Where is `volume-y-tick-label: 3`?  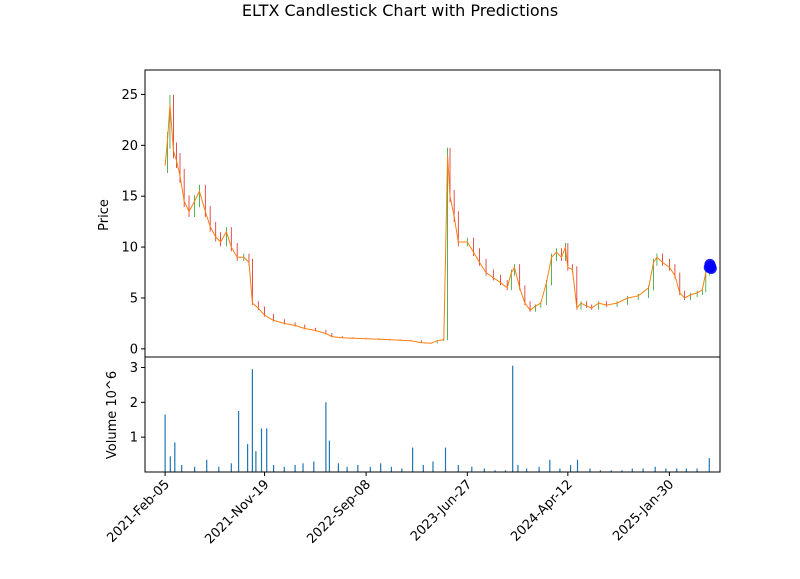 volume-y-tick-label: 3 is located at coordinates (134, 368).